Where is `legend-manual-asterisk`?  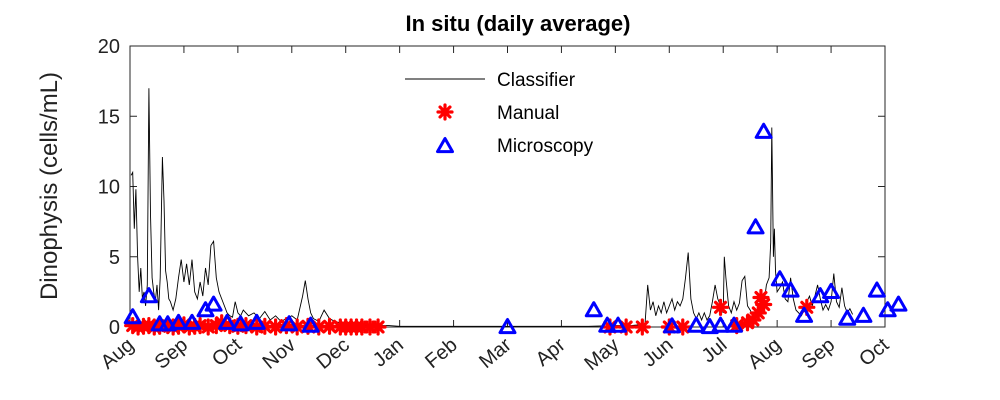
legend-manual-asterisk is located at coordinates (445, 112).